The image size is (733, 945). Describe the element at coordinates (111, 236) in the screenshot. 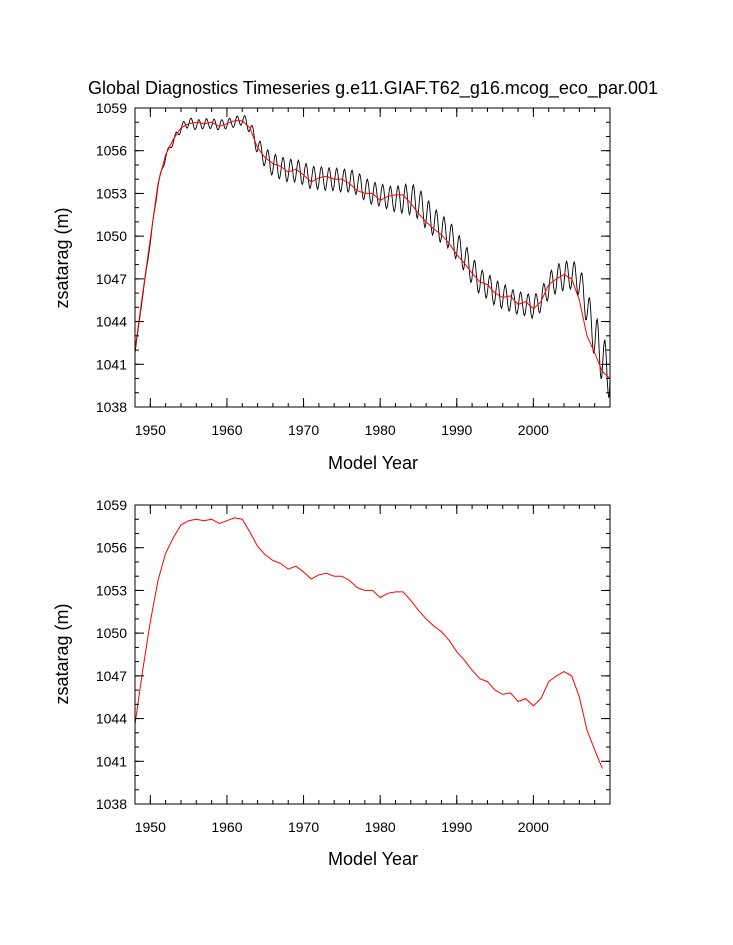

I see `top-panel-y-tick-label: 1050` at that location.